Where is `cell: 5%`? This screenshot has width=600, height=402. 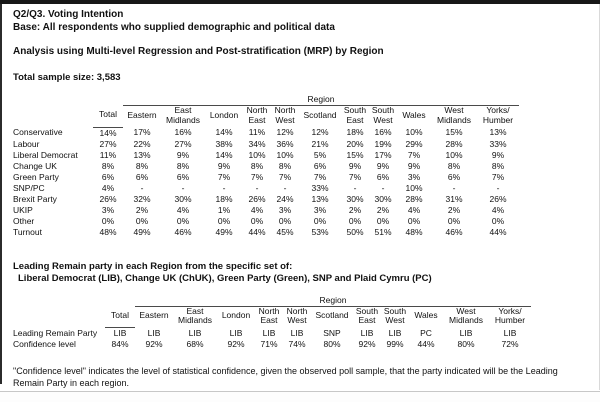 cell: 5% is located at coordinates (320, 154).